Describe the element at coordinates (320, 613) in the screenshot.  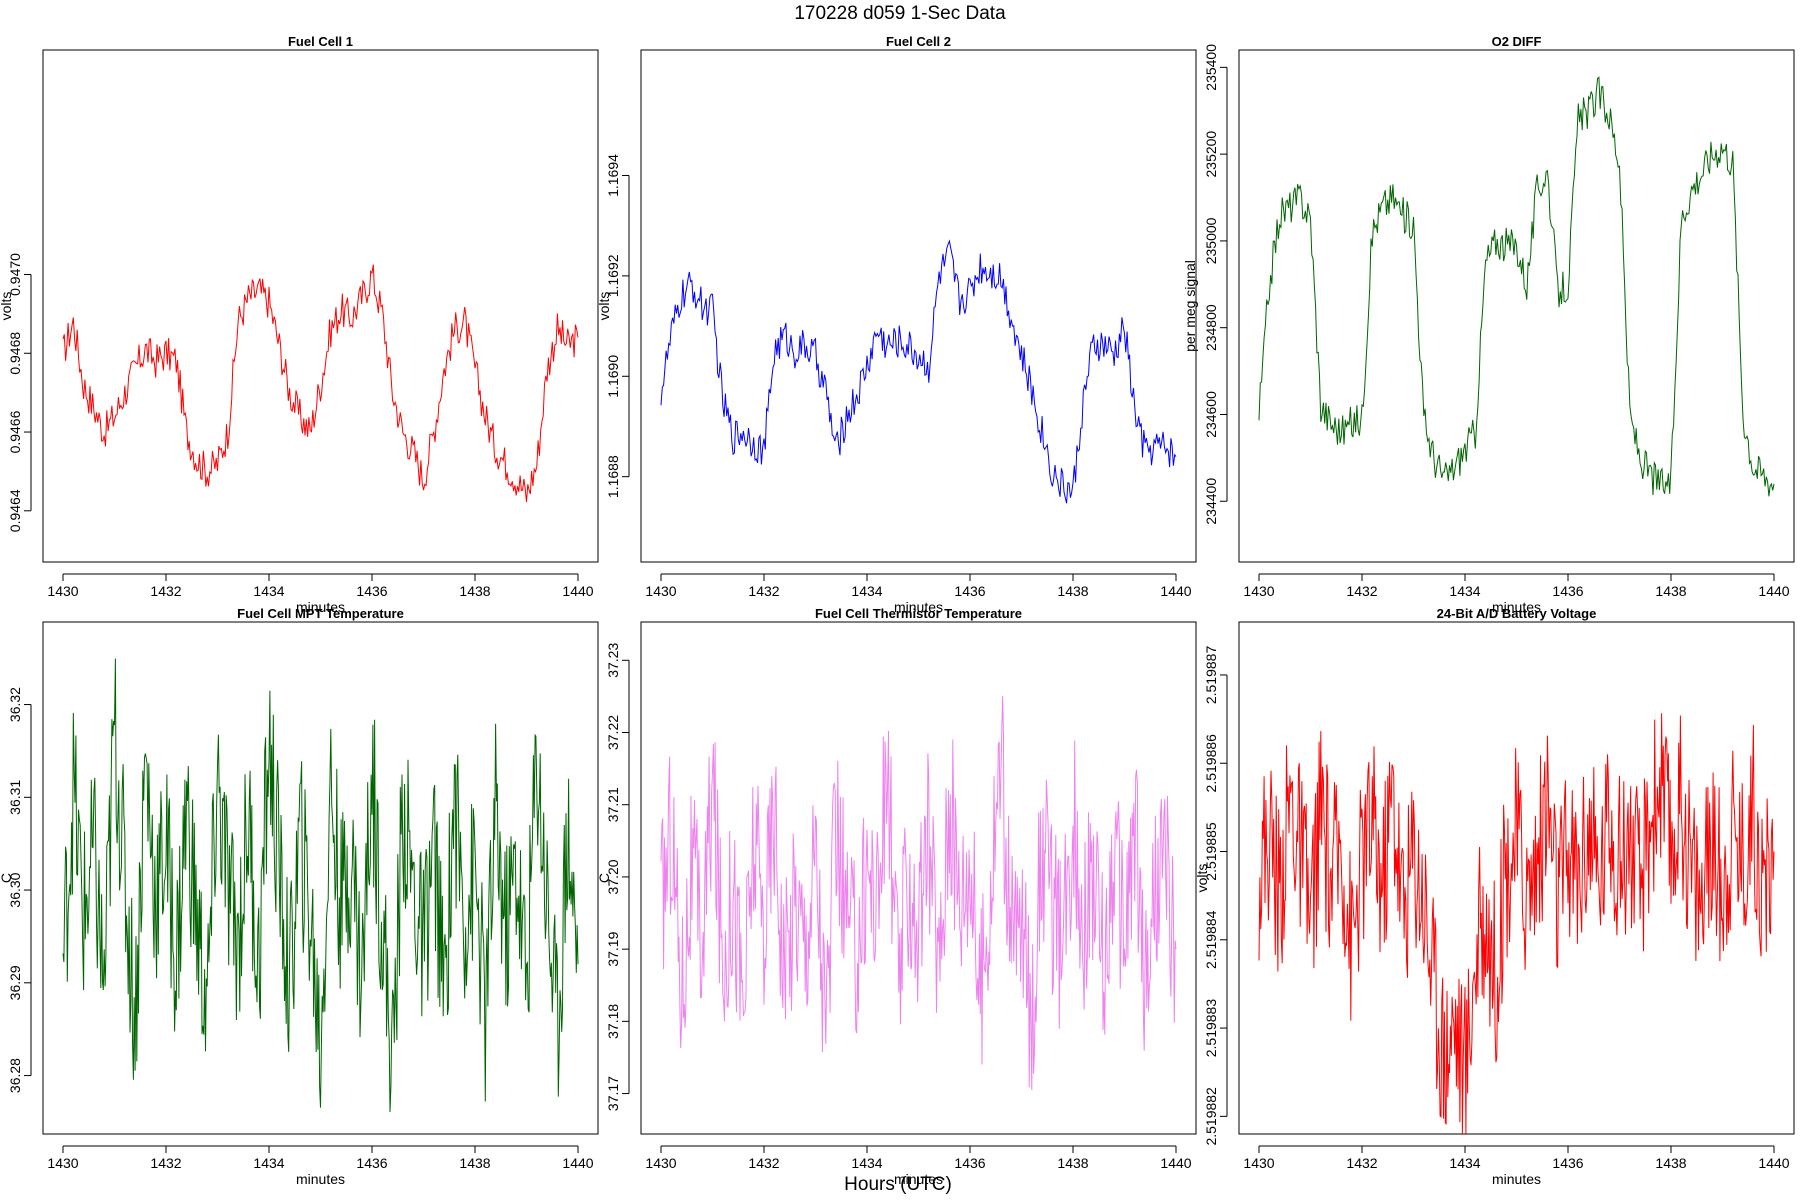
I see `chart-title: Fuel Cell MPT Temperature` at that location.